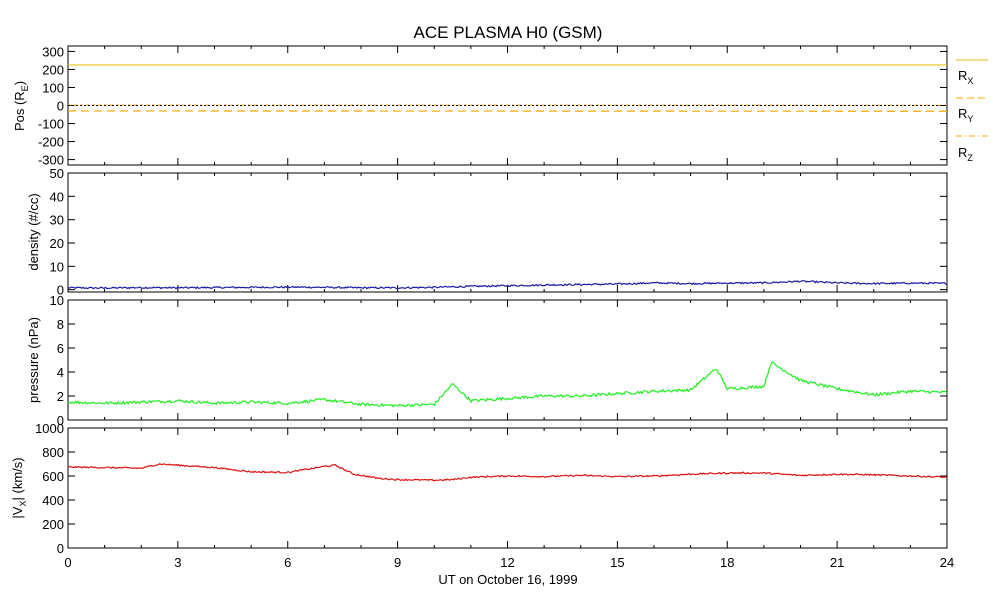 The width and height of the screenshot is (993, 600). I want to click on pos-y-tick-label: 0, so click(60, 106).